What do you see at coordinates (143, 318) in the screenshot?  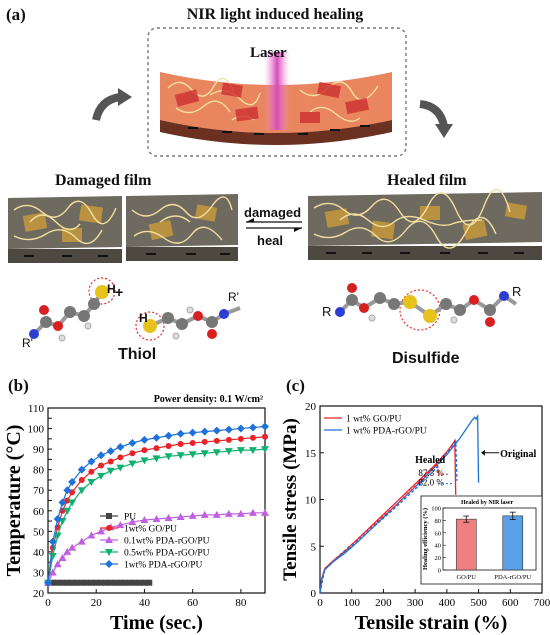 I see `thiol-h-atom-2: H` at bounding box center [143, 318].